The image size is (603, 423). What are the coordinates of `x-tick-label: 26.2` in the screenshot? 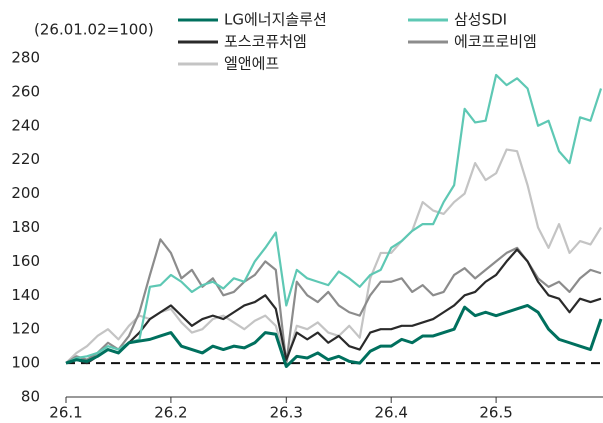 It's located at (170, 413).